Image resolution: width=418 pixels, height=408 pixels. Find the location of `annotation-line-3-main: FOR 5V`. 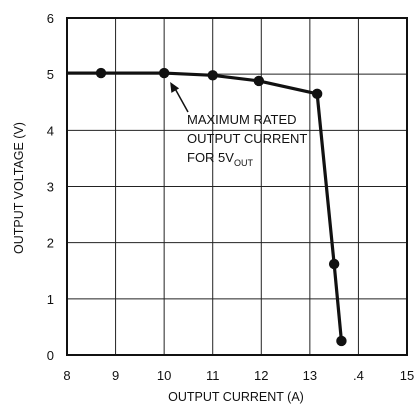

annotation-line-3-main: FOR 5V is located at coordinates (210, 157).